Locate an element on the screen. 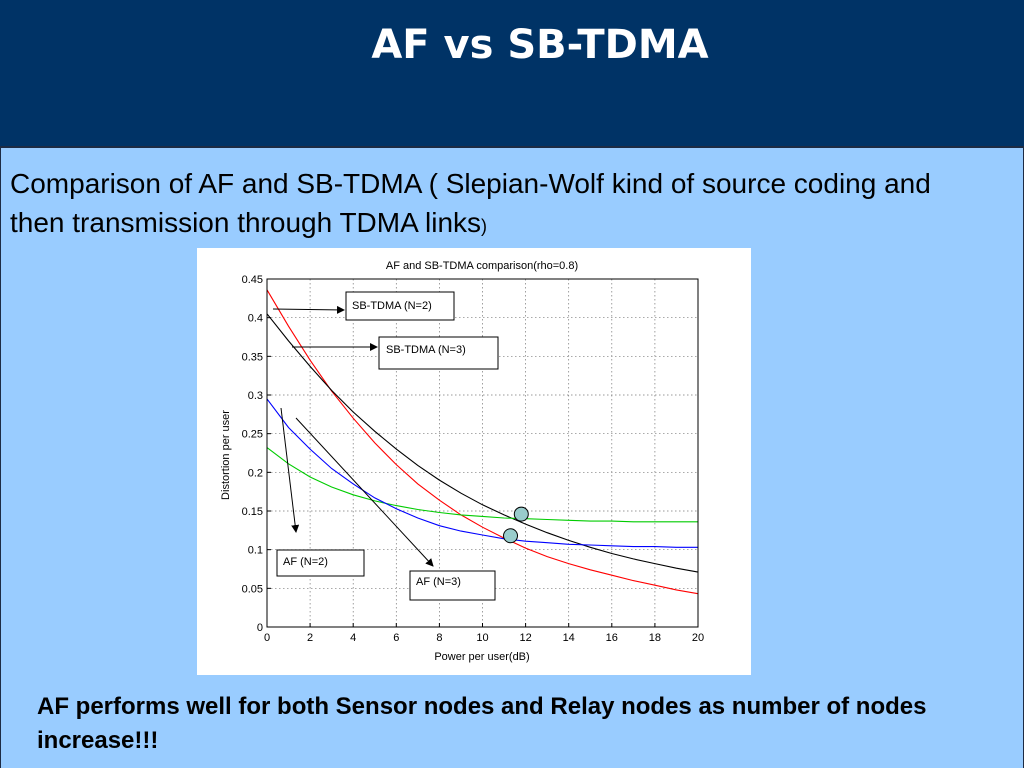 This screenshot has height=768, width=1024. y-tick-label: 0.2 is located at coordinates (255, 473).